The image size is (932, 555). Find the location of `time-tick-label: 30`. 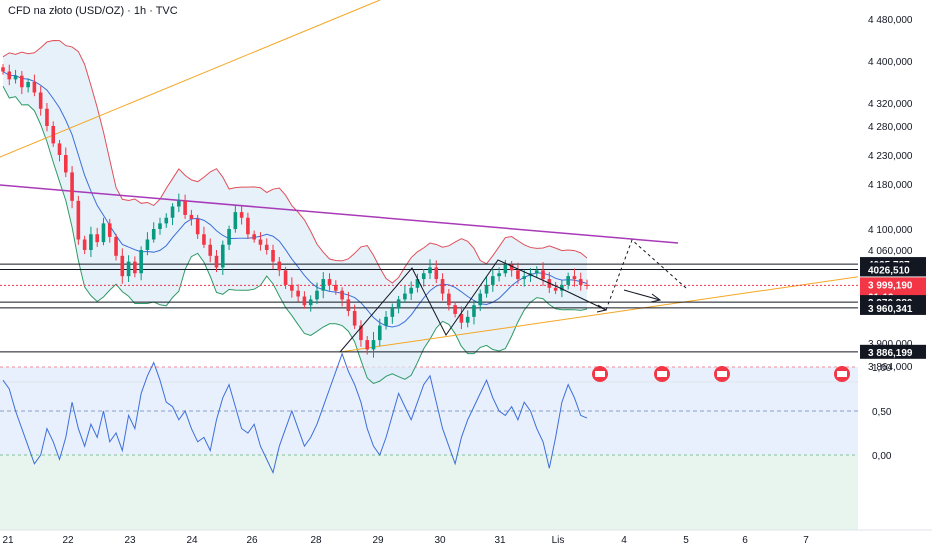

time-tick-label: 30 is located at coordinates (440, 540).